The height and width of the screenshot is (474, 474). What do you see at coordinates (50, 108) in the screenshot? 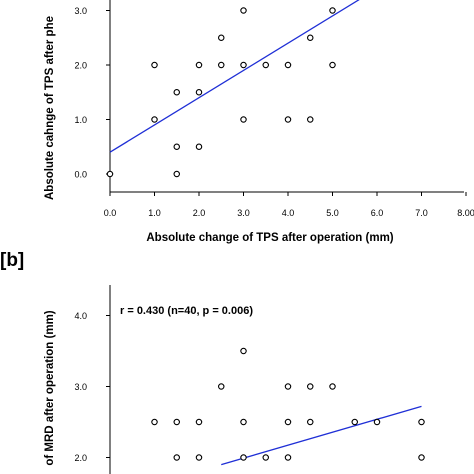
I see `panel-a-y-axis-label: Absolute cahnge of TPS after phe` at bounding box center [50, 108].